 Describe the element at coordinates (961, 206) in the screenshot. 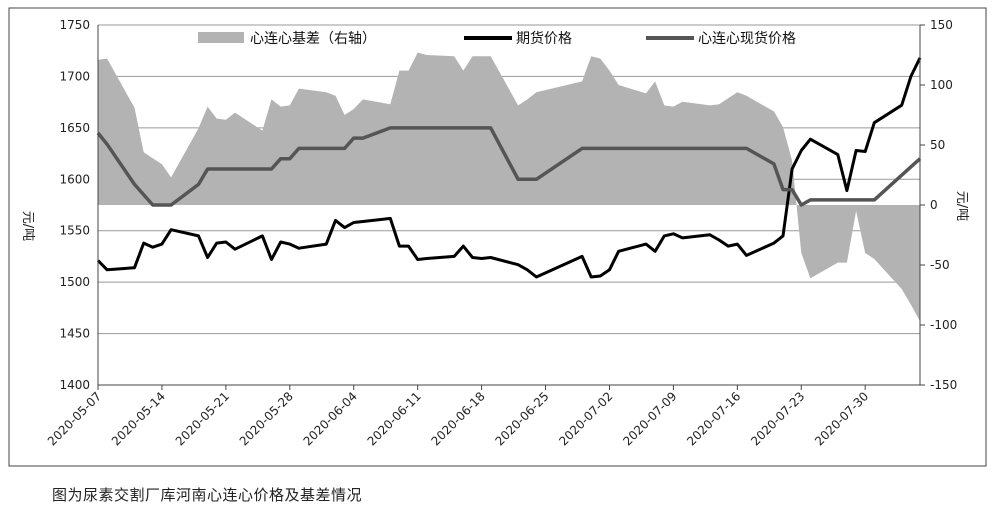

I see `right-axis-title: 元/吨` at that location.